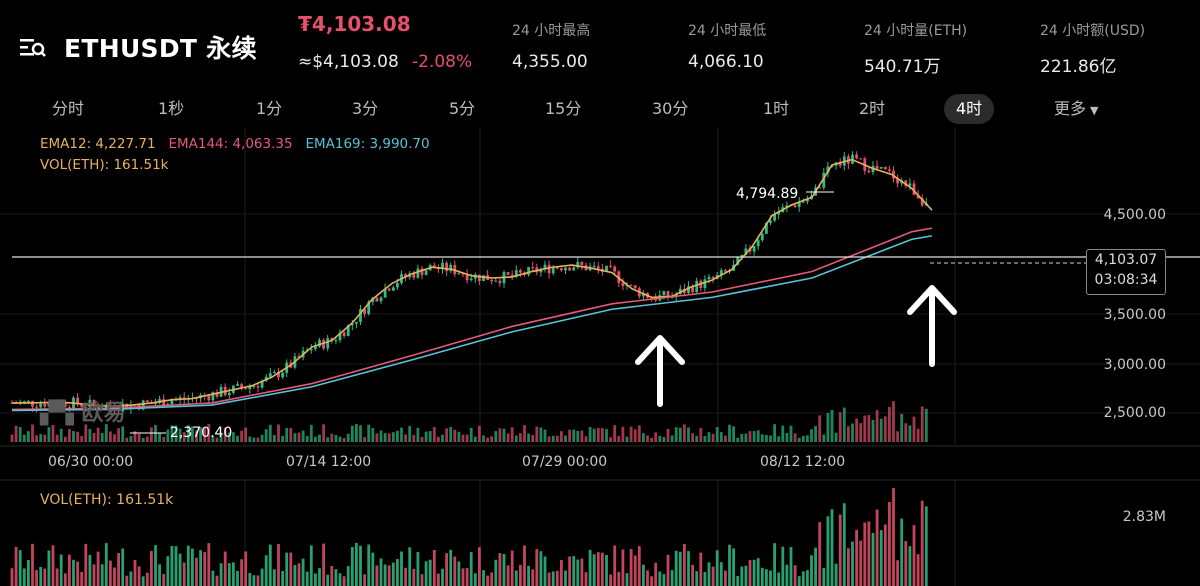 This screenshot has width=1200, height=586. What do you see at coordinates (726, 62) in the screenshot?
I see `stat-value: 4,066.10` at bounding box center [726, 62].